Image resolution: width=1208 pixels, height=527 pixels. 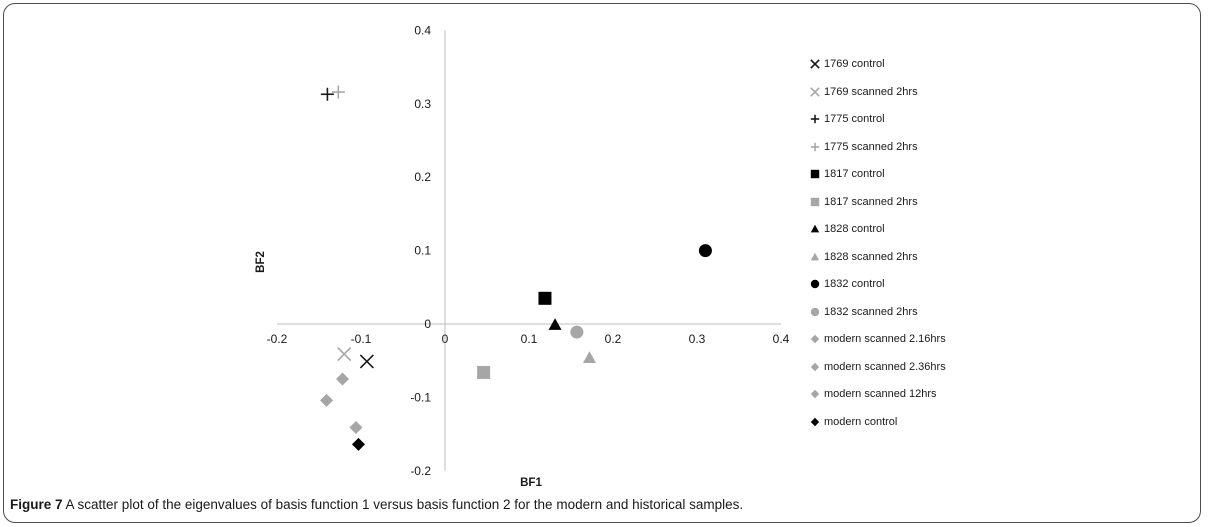 I want to click on x-tick-label: 0.1, so click(x=529, y=339).